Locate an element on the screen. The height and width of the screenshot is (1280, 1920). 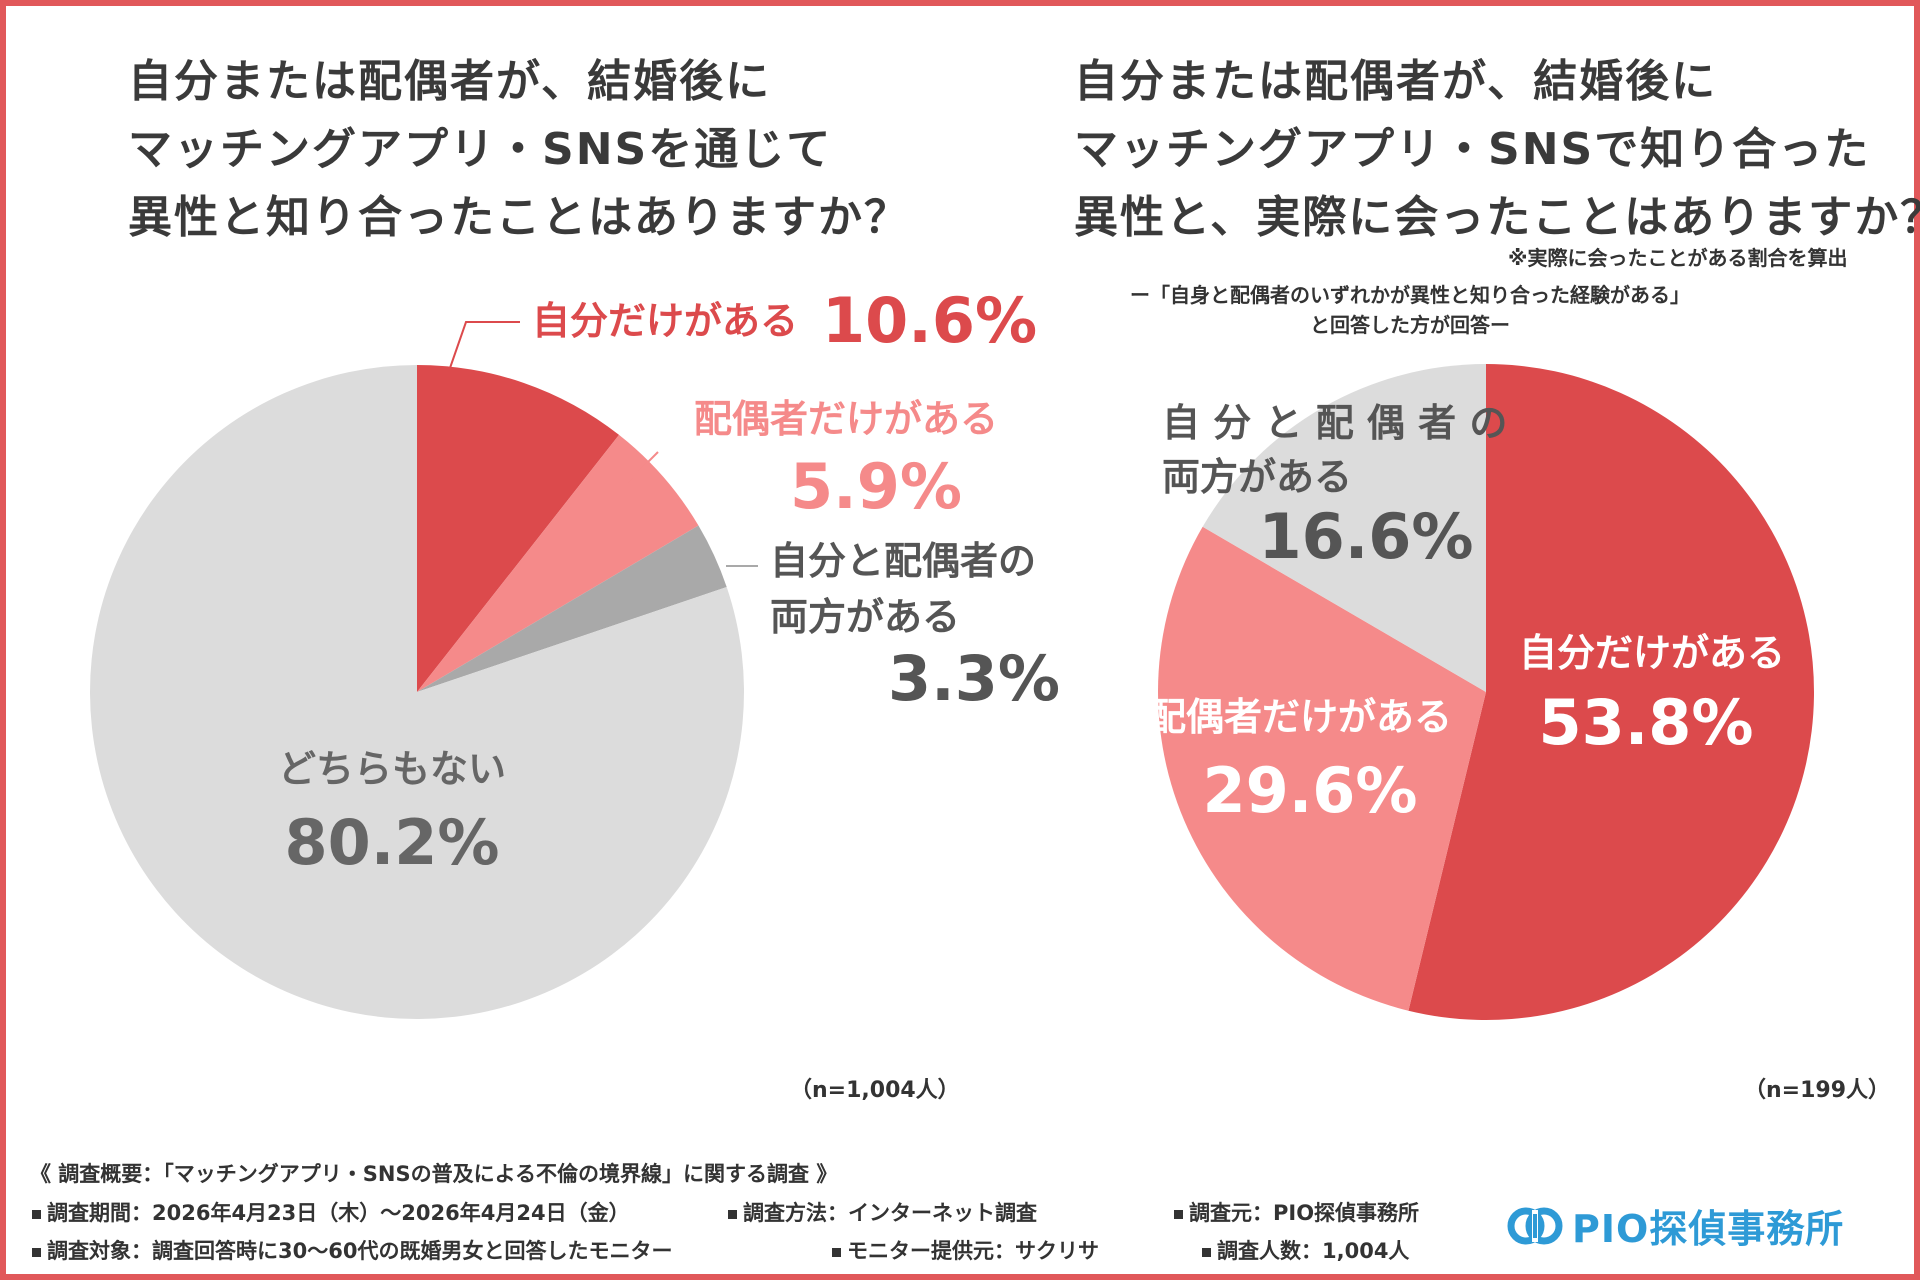
left-title-line-2: マッチングアプリ・SNSを通じて is located at coordinates (480, 149).